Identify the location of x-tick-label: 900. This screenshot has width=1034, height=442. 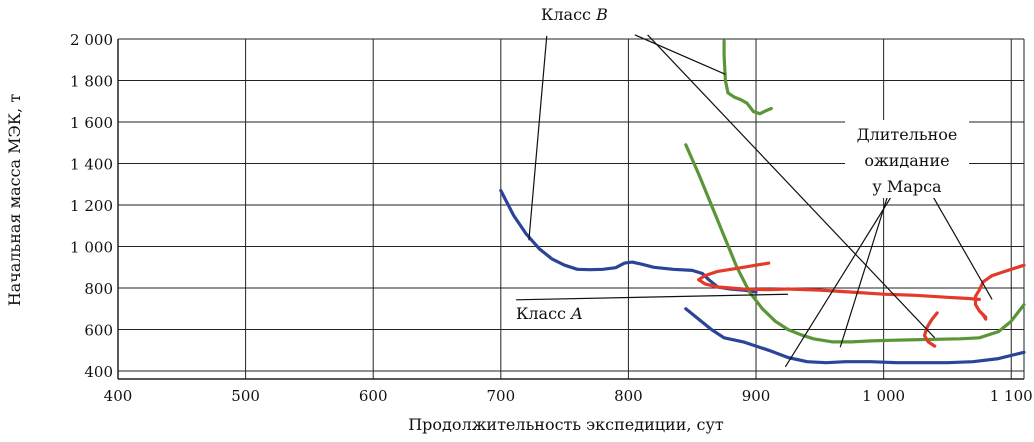
(756, 396).